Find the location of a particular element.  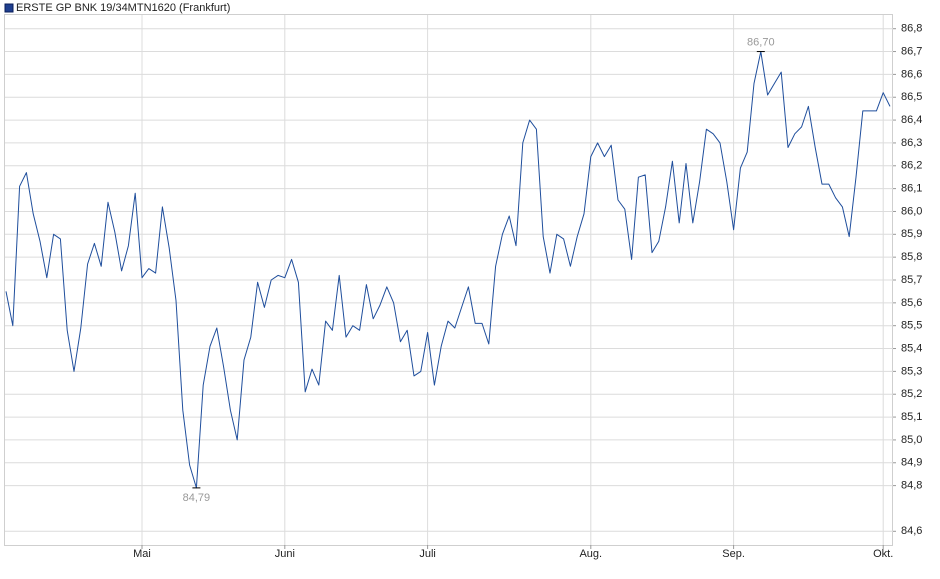

x-tick-label: Aug. is located at coordinates (590, 554).